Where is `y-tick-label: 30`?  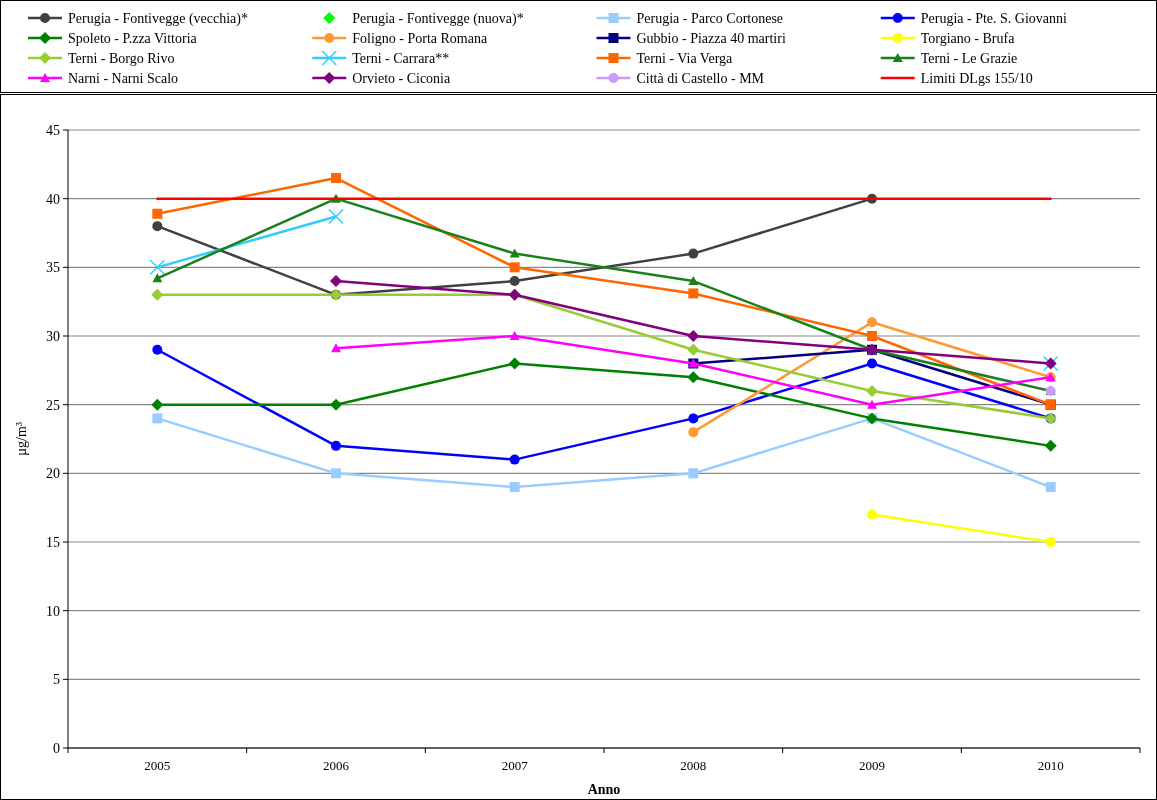
y-tick-label: 30 is located at coordinates (53, 336).